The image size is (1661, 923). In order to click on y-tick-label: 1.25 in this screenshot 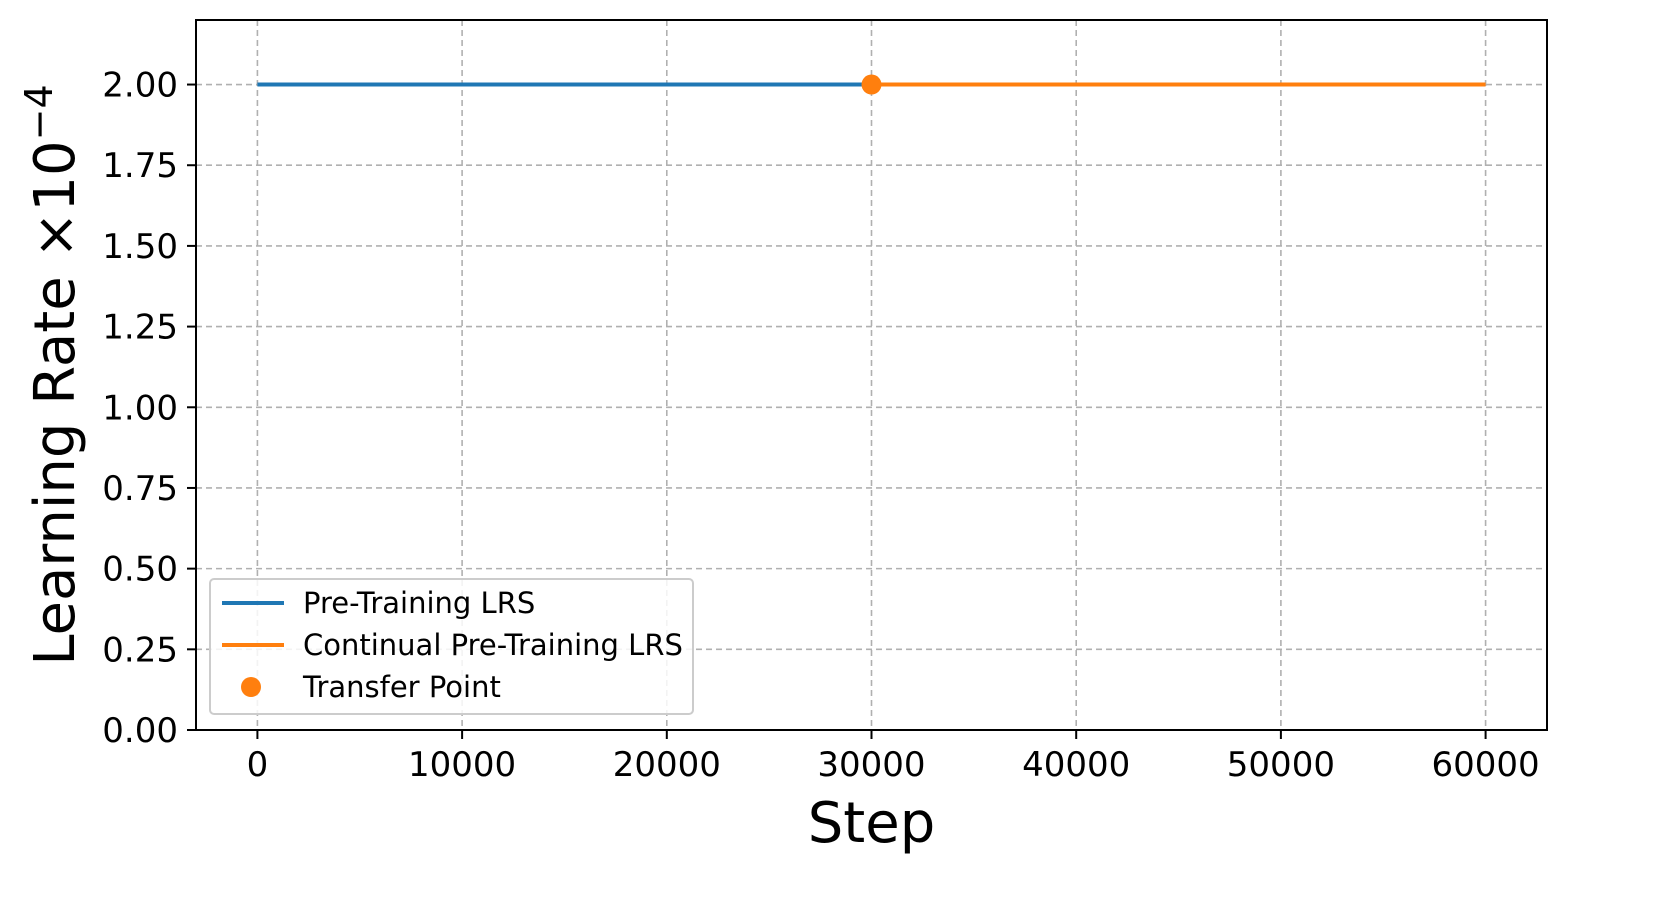, I will do `click(140, 328)`.